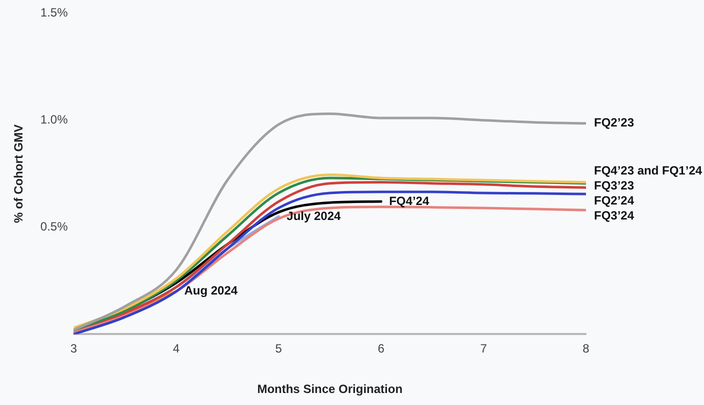  Describe the element at coordinates (330, 389) in the screenshot. I see `x-axis-title: Months Since Origination` at that location.